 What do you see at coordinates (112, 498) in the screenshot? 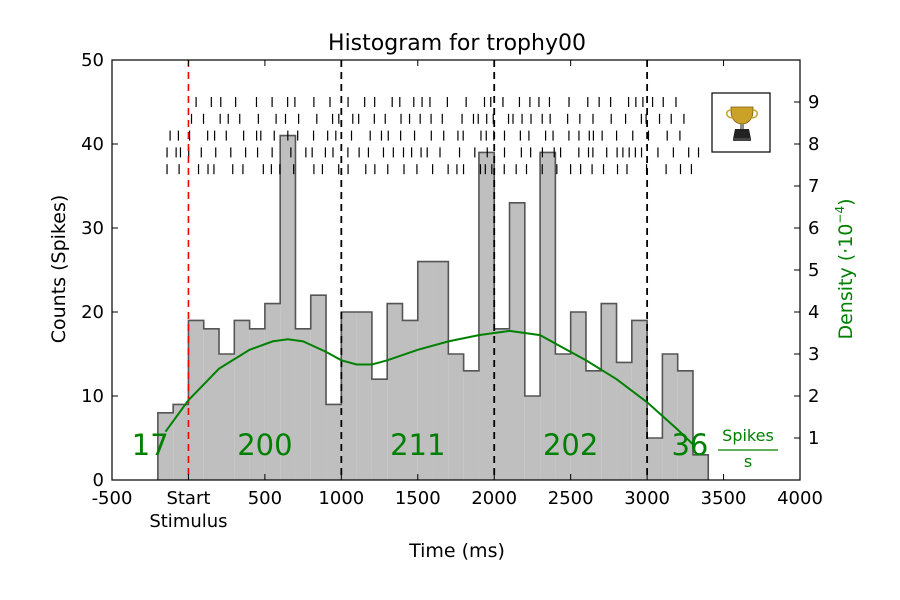
I see `x-tick-label: -500` at bounding box center [112, 498].